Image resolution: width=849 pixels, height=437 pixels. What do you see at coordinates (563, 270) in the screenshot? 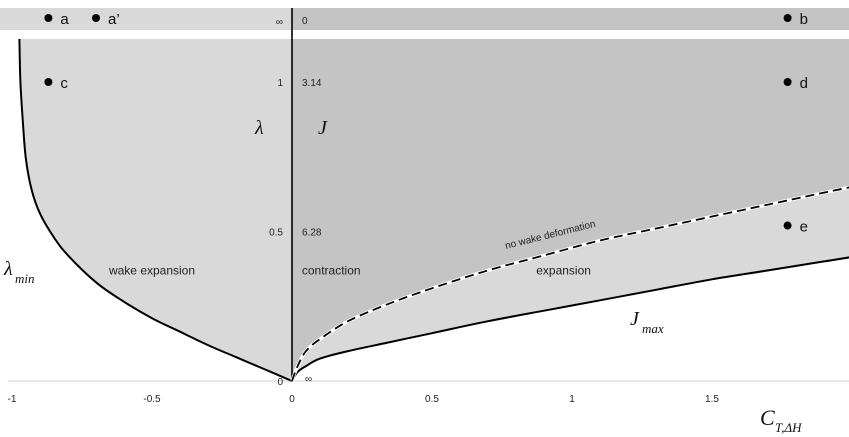
I see `region-label: expansion` at bounding box center [563, 270].